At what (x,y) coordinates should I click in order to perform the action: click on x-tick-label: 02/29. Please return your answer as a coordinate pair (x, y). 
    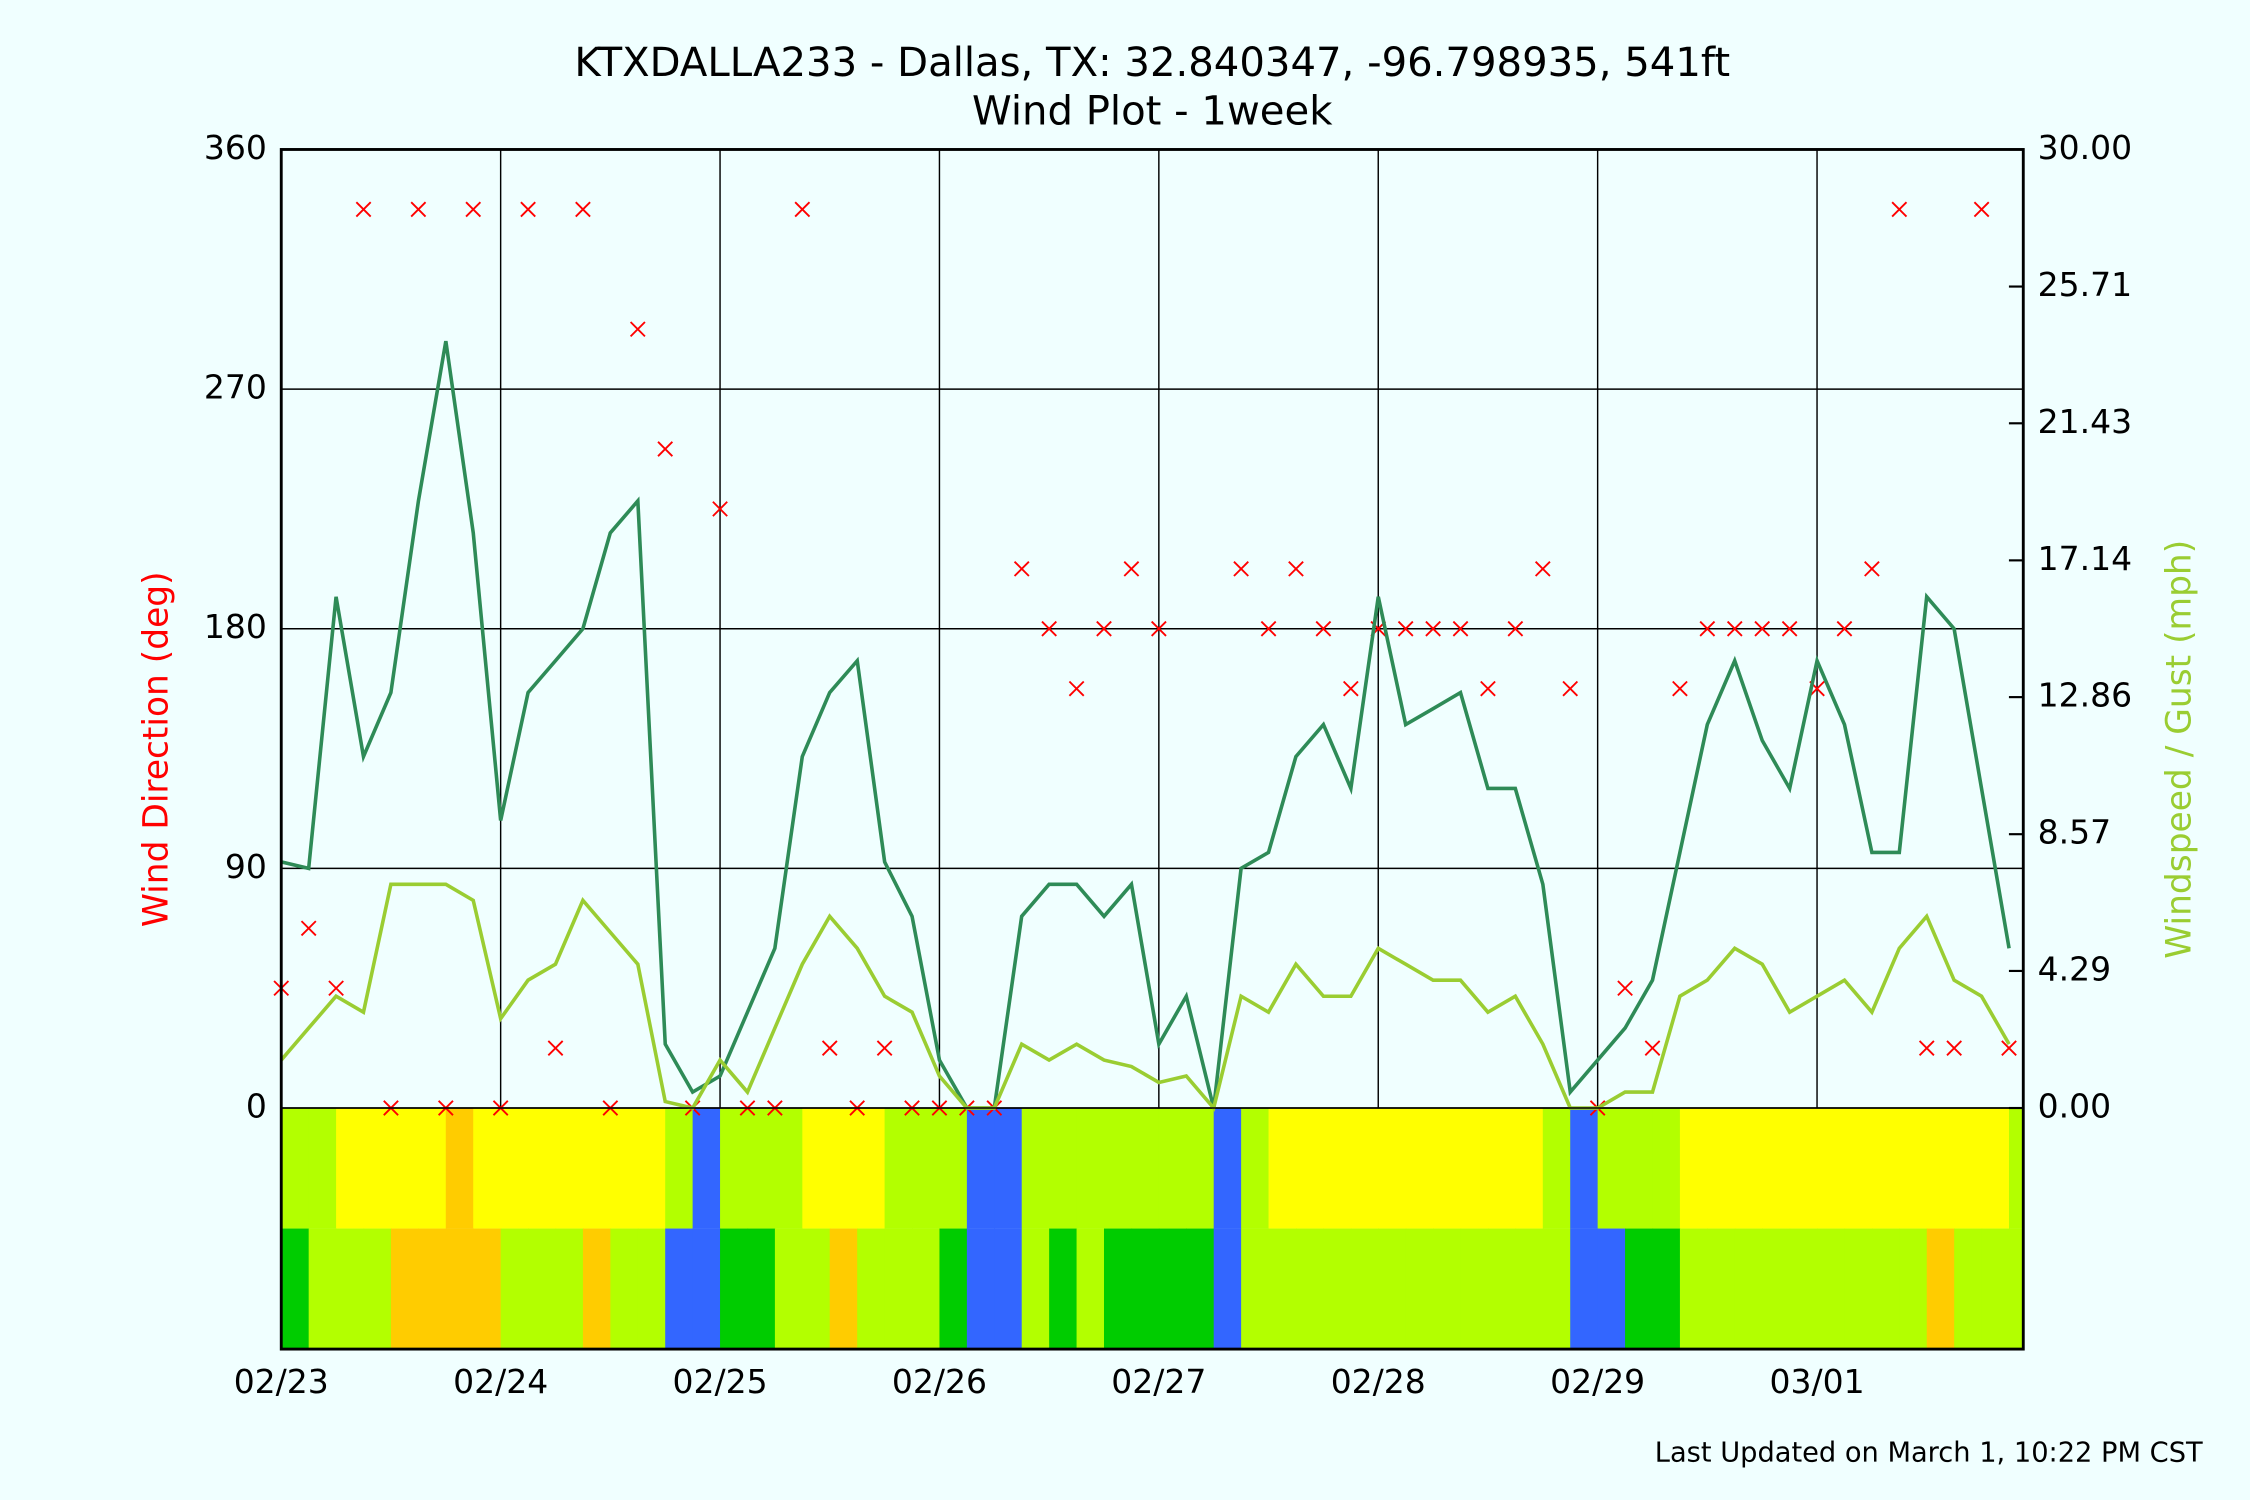
    Looking at the image, I should click on (1597, 1381).